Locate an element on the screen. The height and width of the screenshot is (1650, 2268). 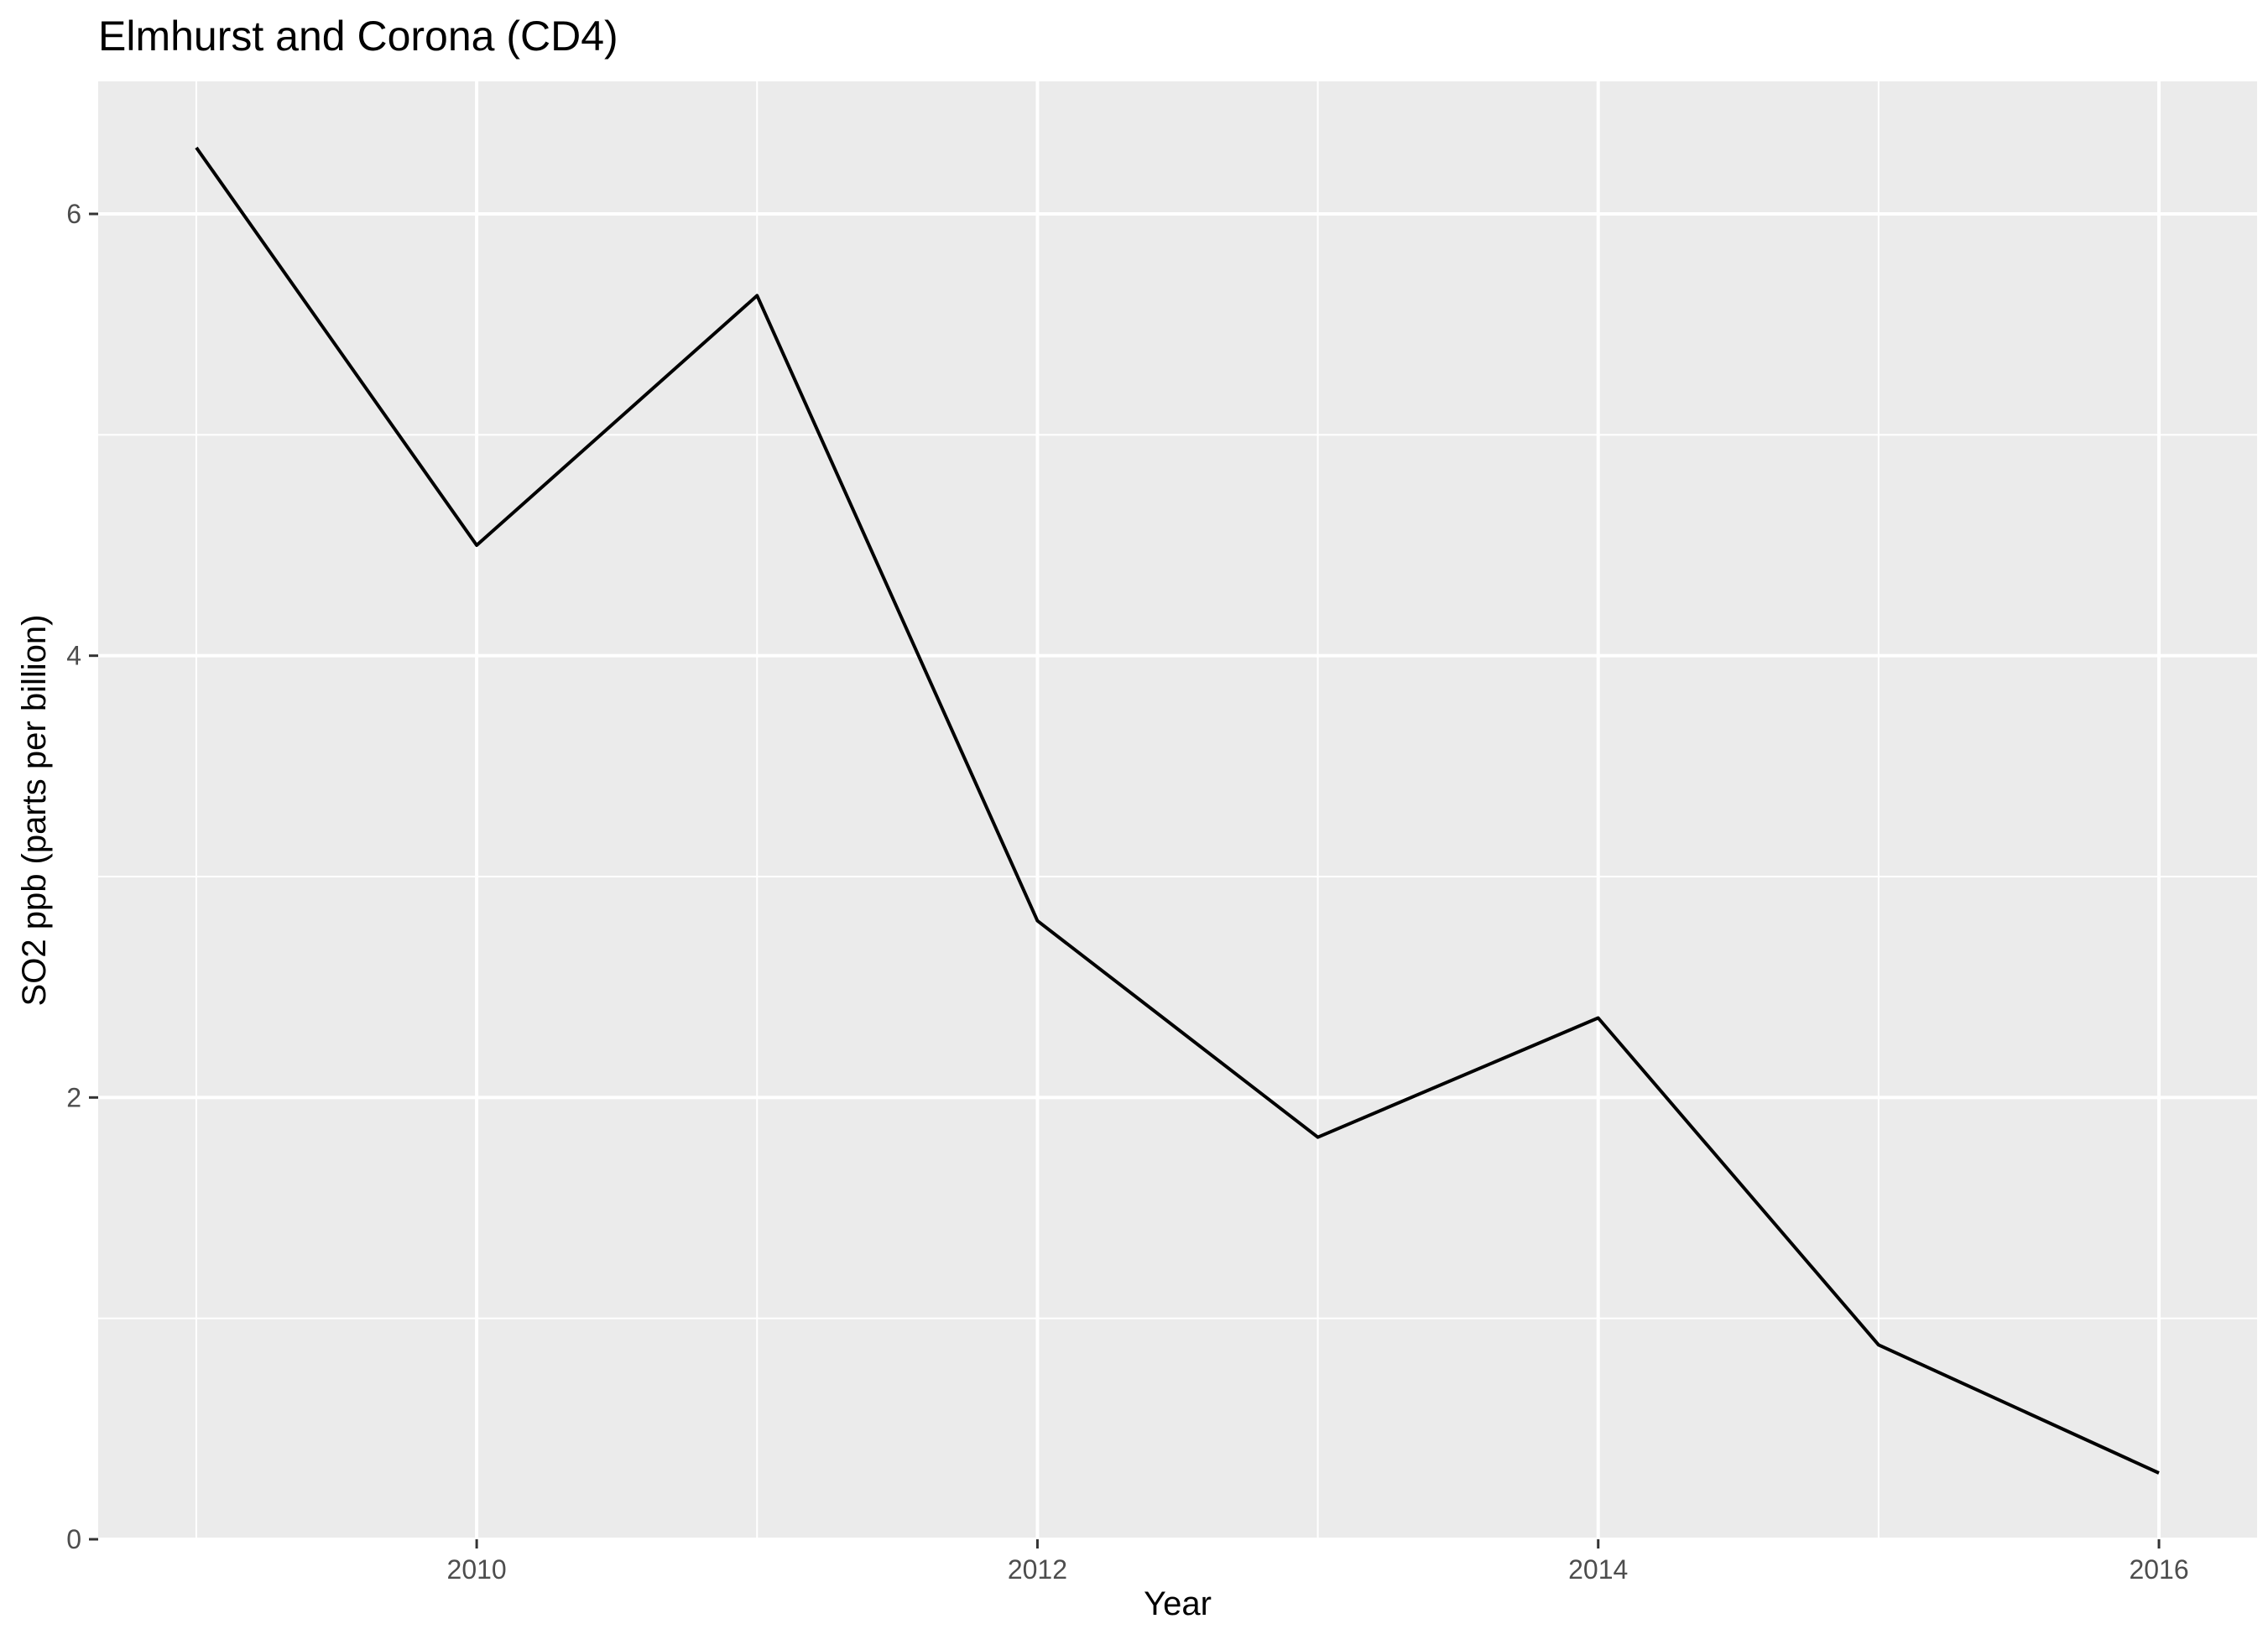
x-tick-label: 2016 is located at coordinates (2158, 1569).